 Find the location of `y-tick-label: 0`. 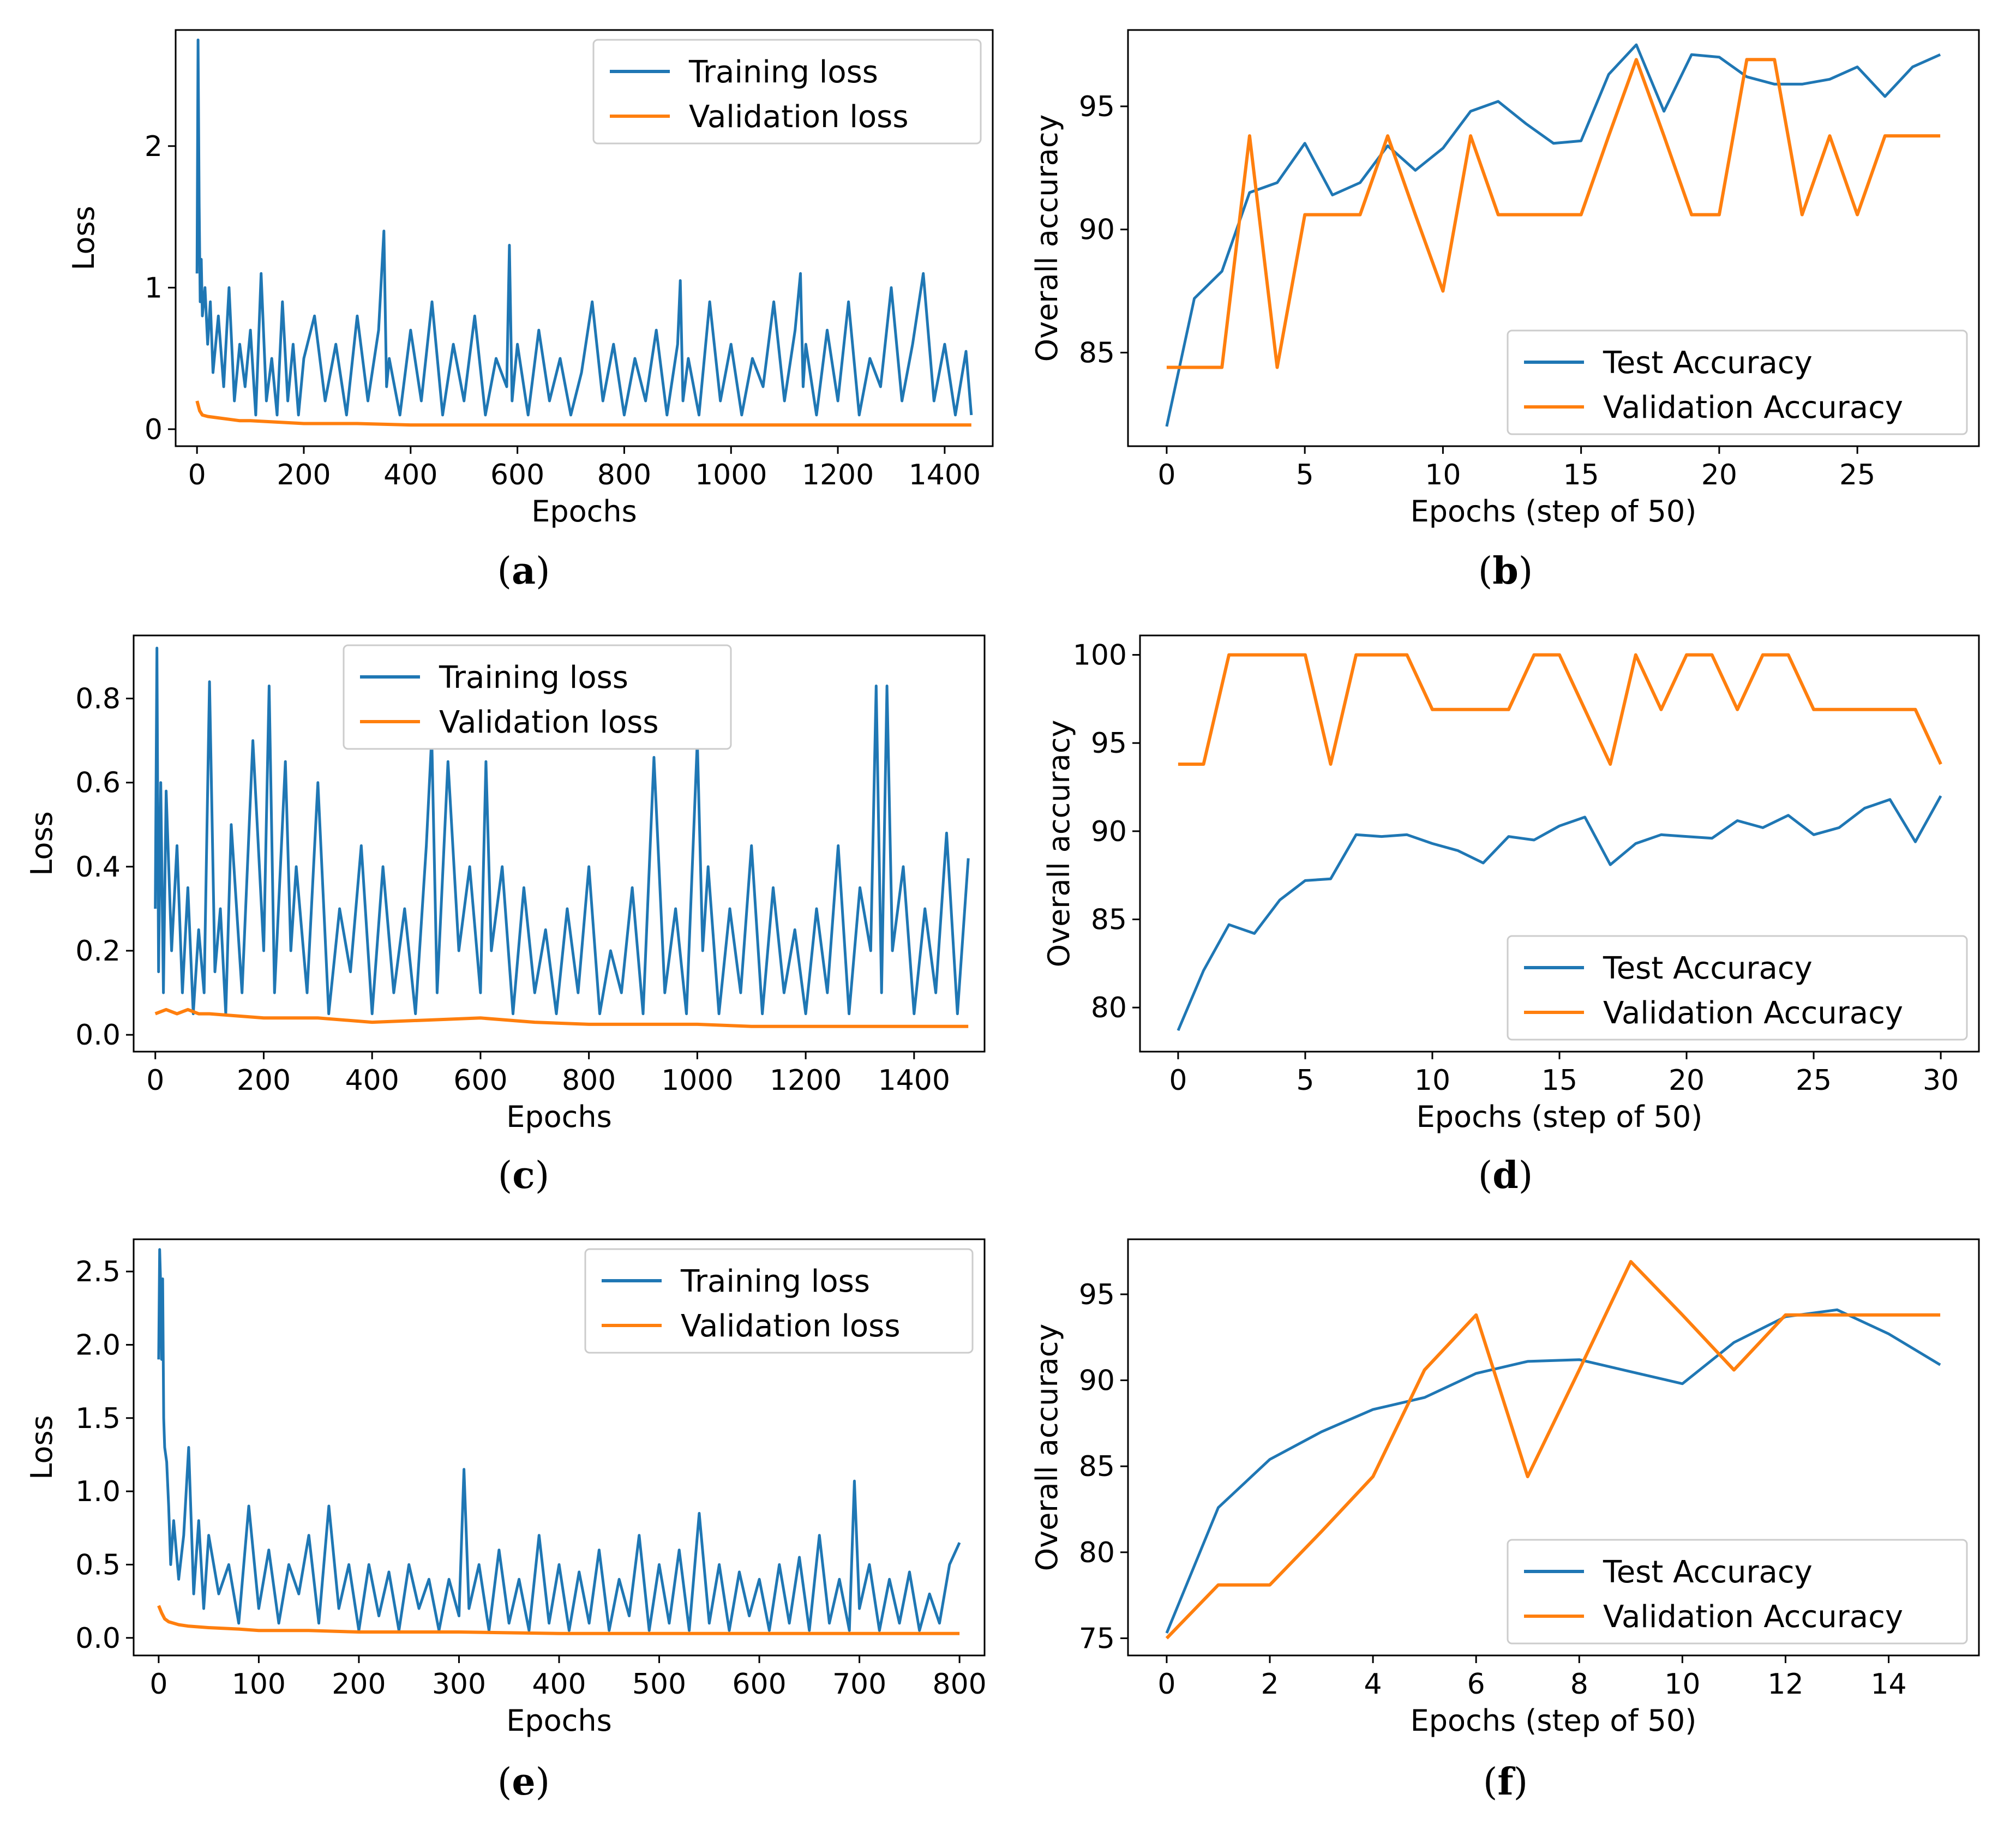

y-tick-label: 0 is located at coordinates (154, 429).